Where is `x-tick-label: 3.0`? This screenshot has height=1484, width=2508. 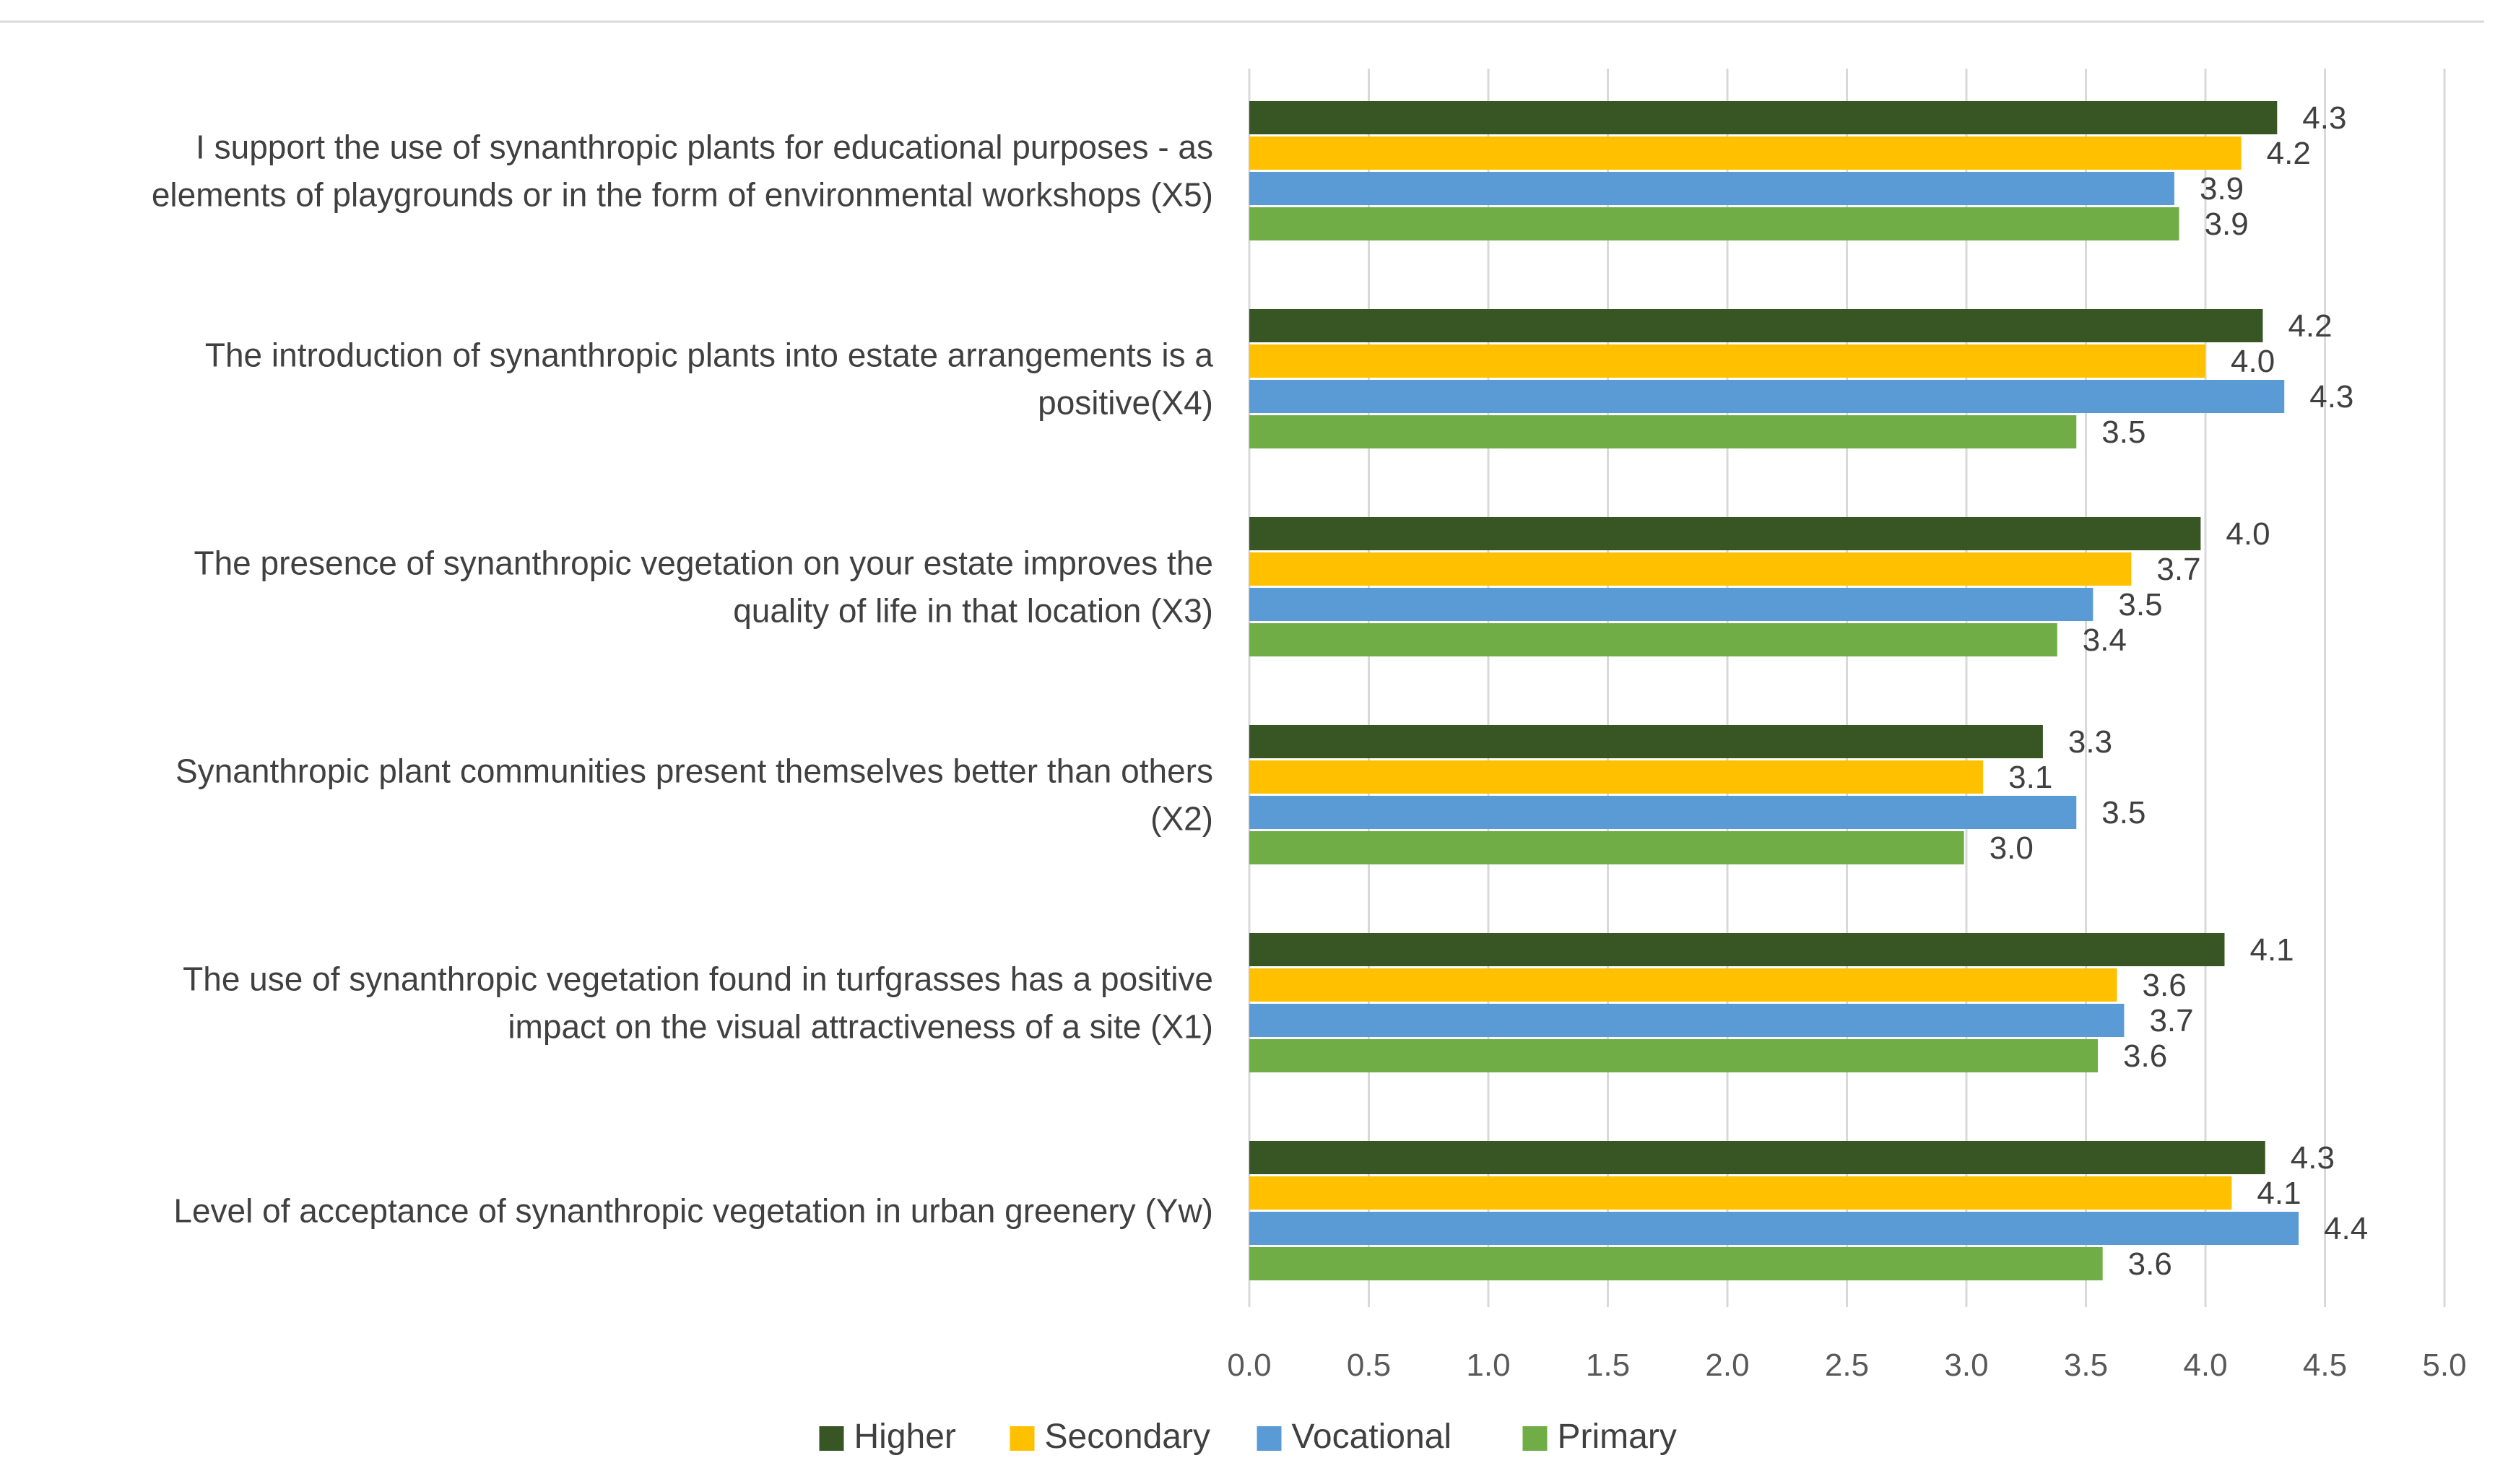
x-tick-label: 3.0 is located at coordinates (1966, 1365).